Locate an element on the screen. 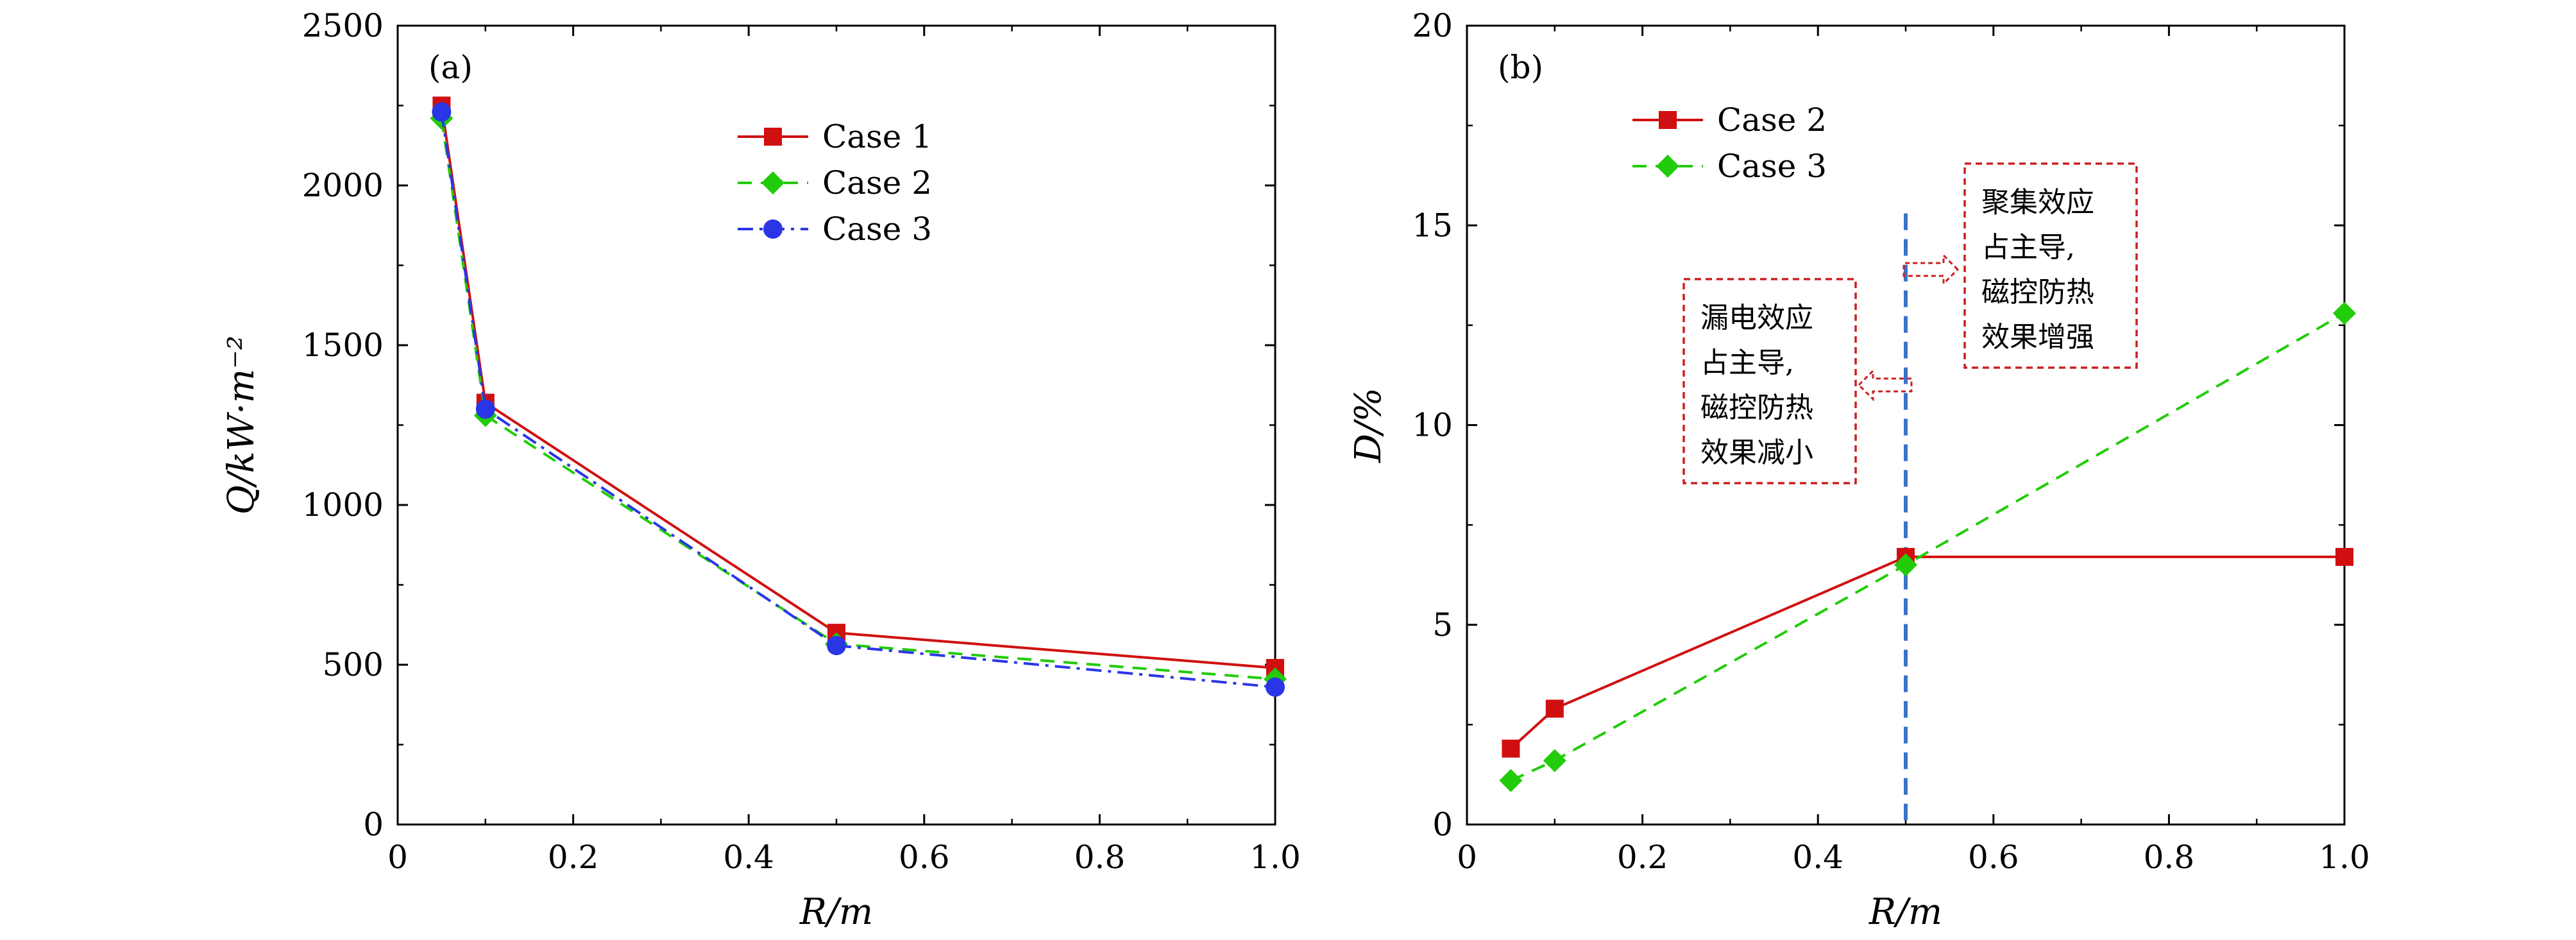 The height and width of the screenshot is (940, 2576). y-tick-label: 5 is located at coordinates (1442, 625).